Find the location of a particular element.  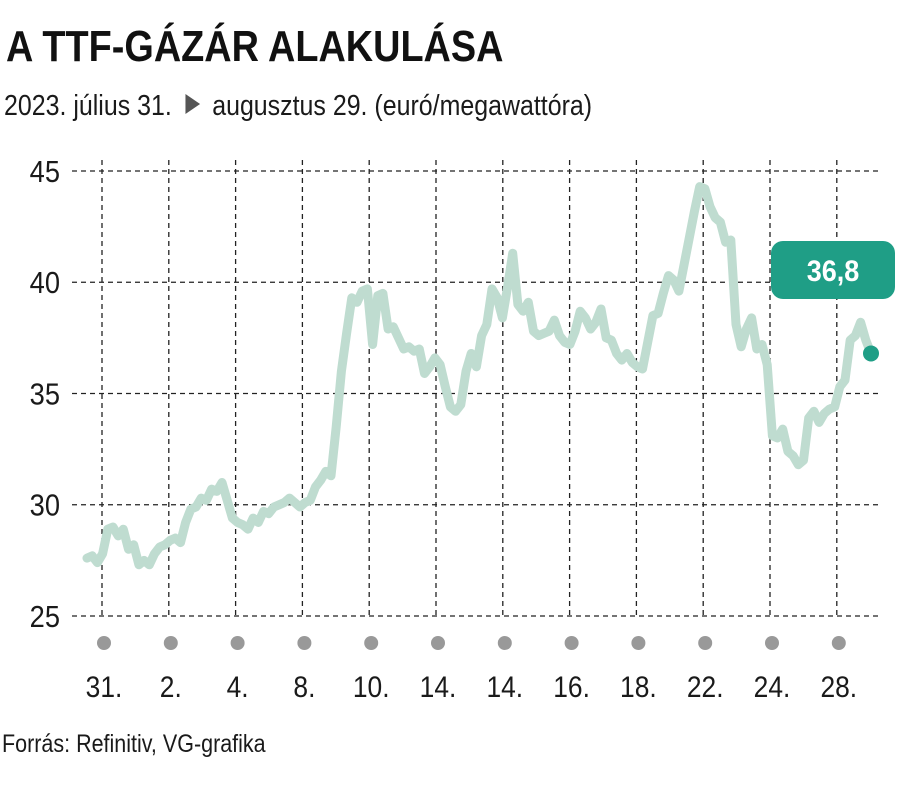

last-value-label: 36,8 is located at coordinates (833, 272).